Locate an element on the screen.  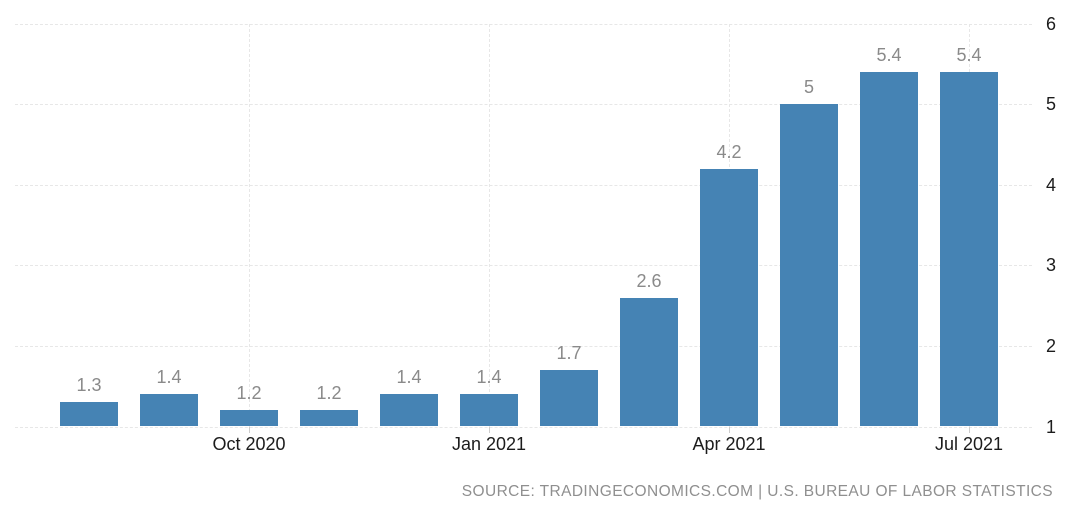
y-axis-tick-label: 1 is located at coordinates (1051, 426).